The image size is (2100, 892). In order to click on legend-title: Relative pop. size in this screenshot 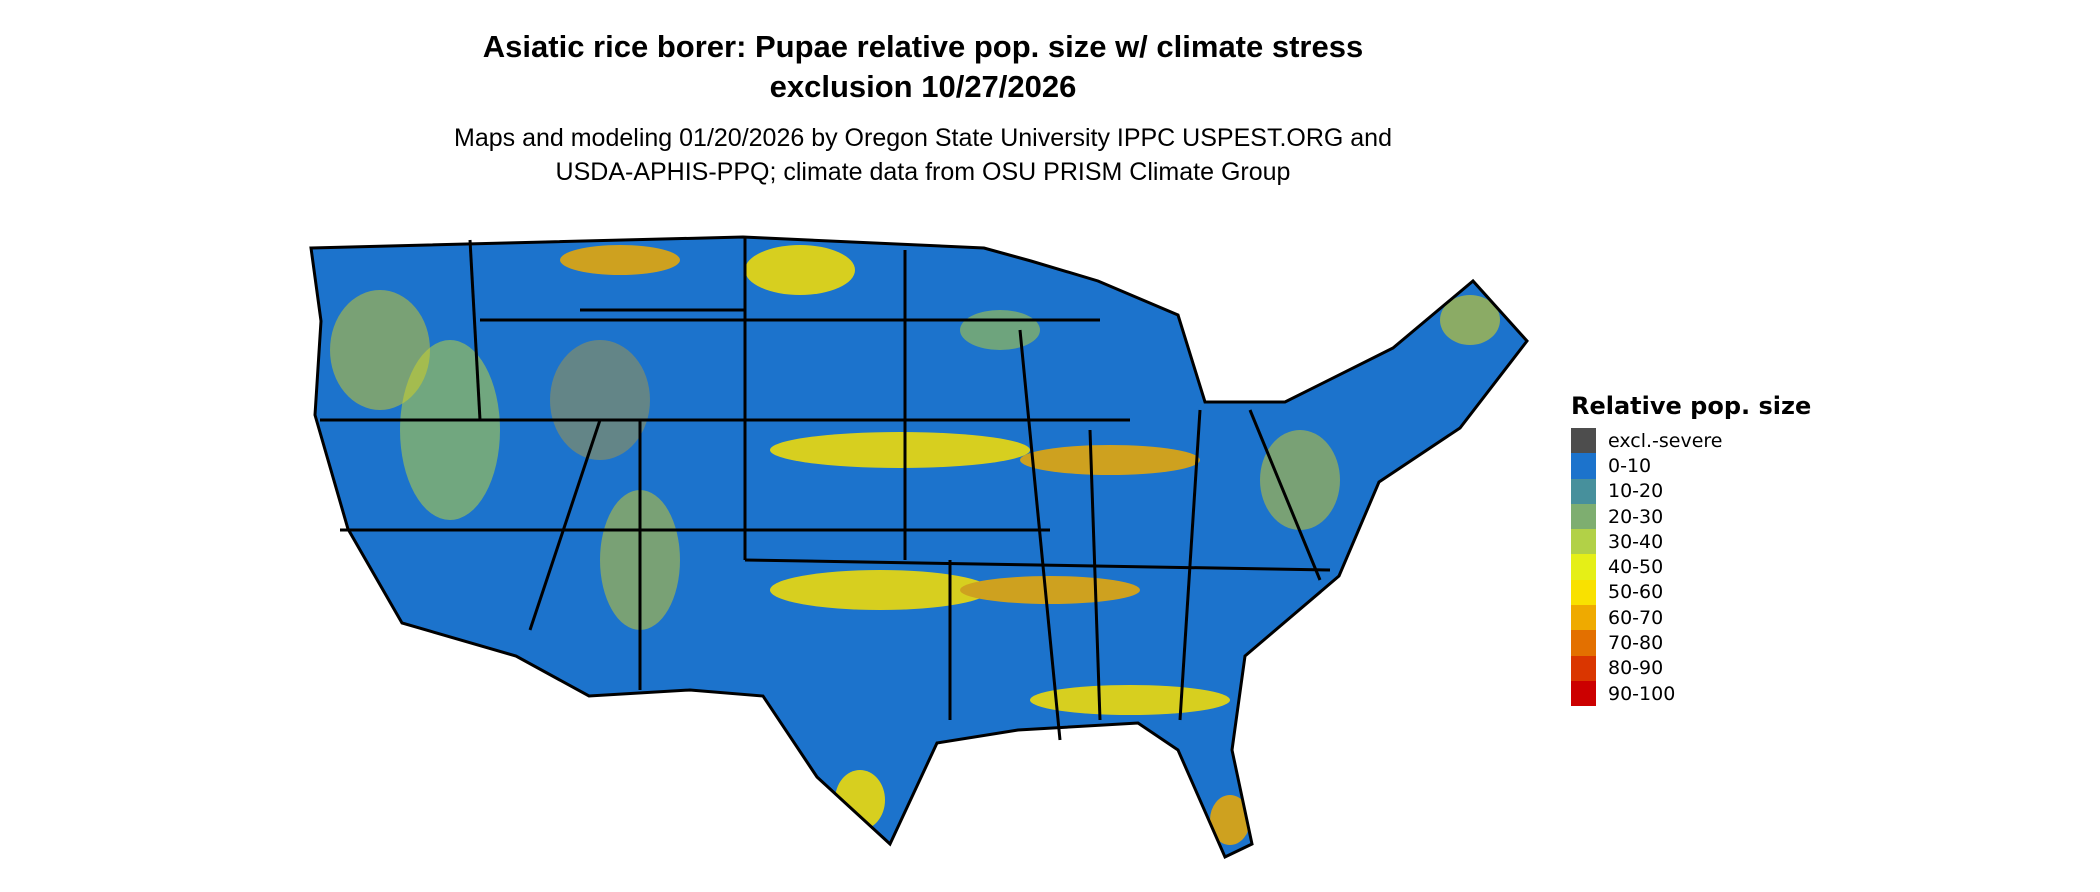, I will do `click(1691, 406)`.